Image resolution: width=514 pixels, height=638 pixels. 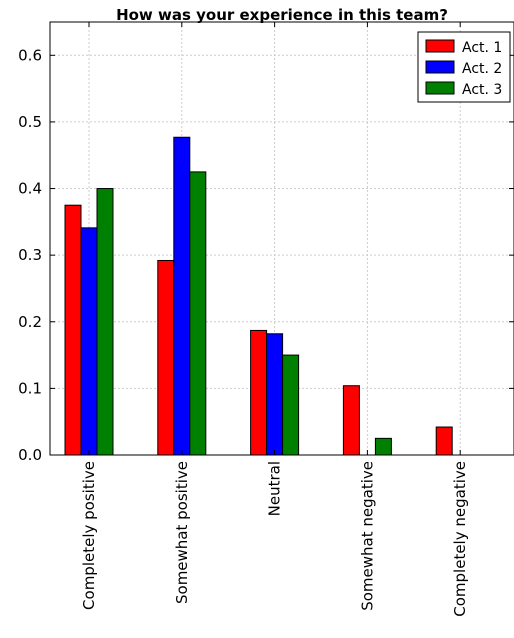 I want to click on x-tick-label: Neutral, so click(x=275, y=488).